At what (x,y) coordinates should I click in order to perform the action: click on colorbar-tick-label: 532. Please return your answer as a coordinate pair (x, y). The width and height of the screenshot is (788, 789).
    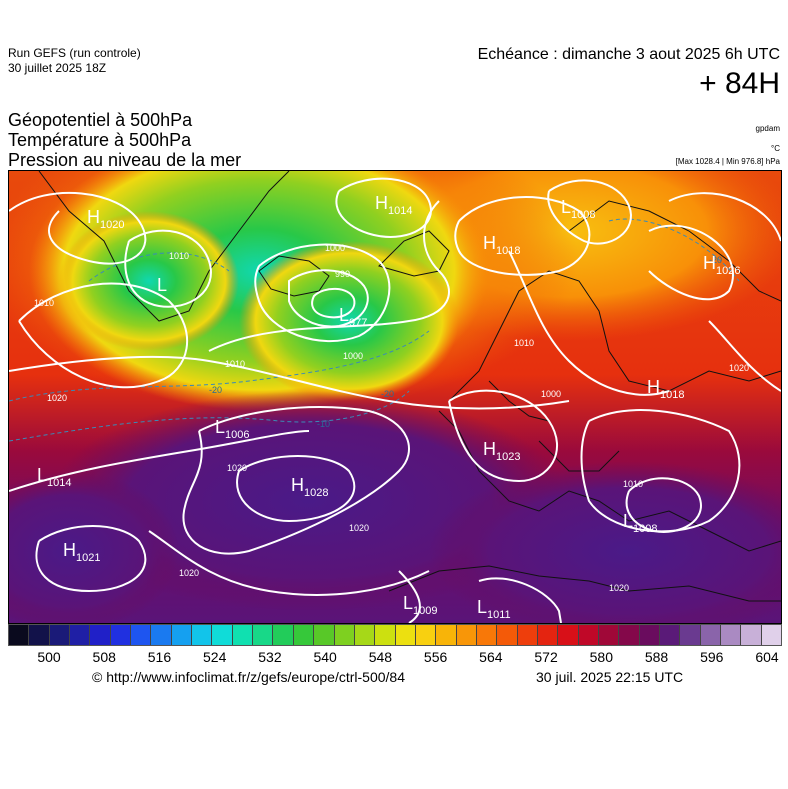
    Looking at the image, I should click on (270, 657).